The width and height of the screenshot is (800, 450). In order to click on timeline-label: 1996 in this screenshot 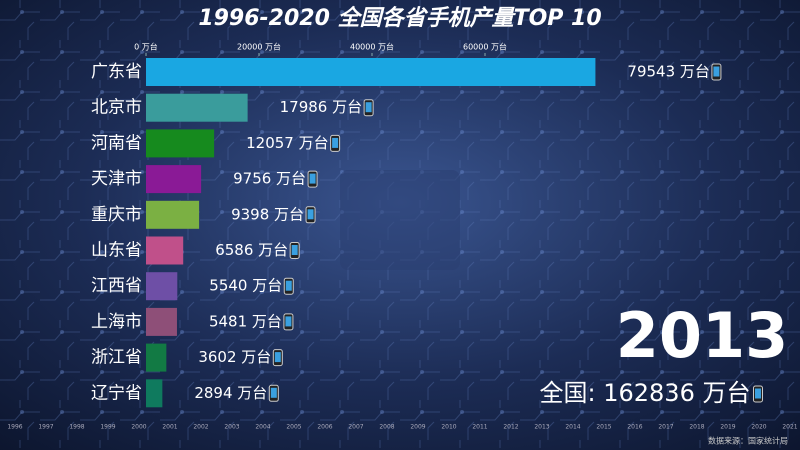, I will do `click(14, 427)`.